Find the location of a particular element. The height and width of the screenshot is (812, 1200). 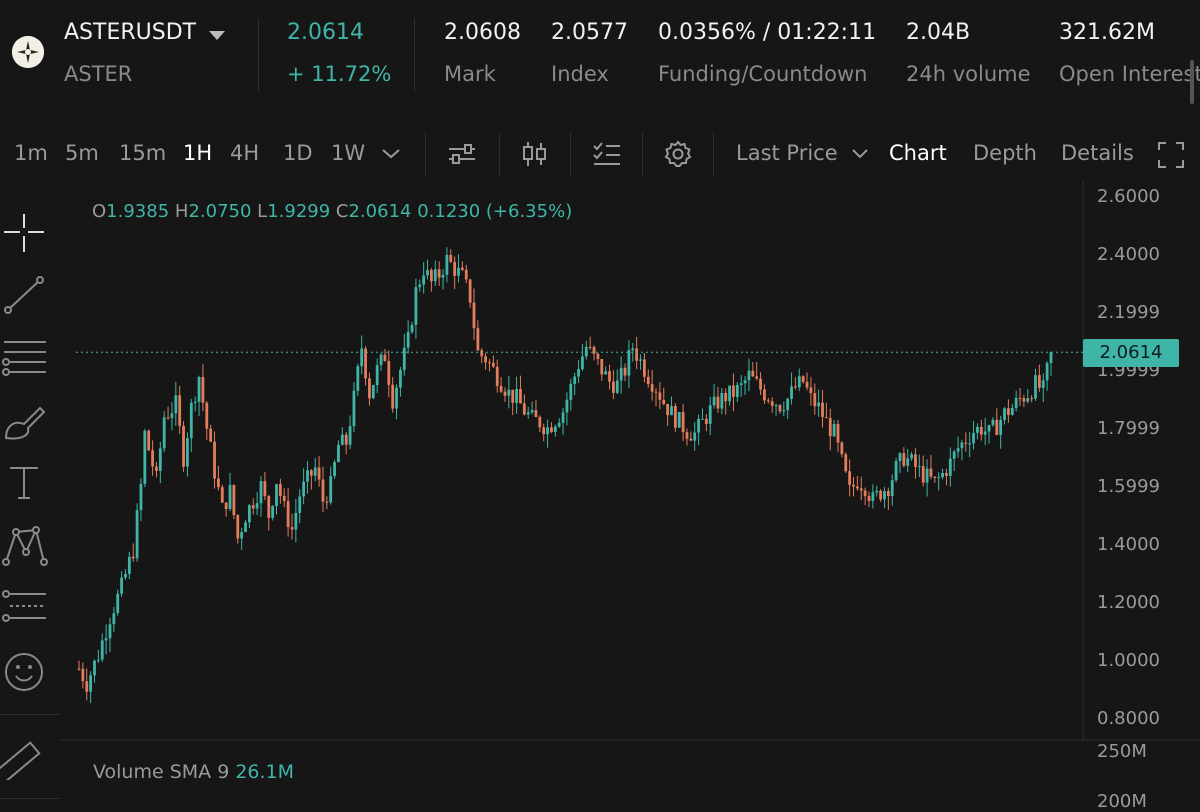

symbol-selector: ASTERUSDT is located at coordinates (130, 32).